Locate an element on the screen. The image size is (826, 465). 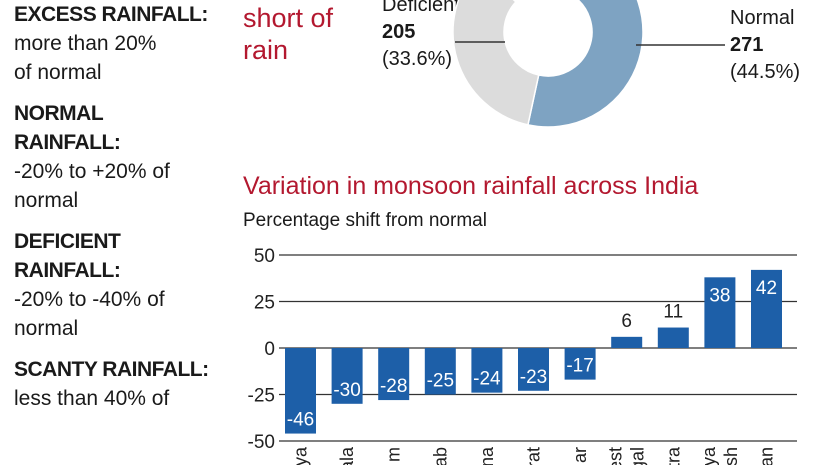
bar-value-label: 42 is located at coordinates (766, 288).